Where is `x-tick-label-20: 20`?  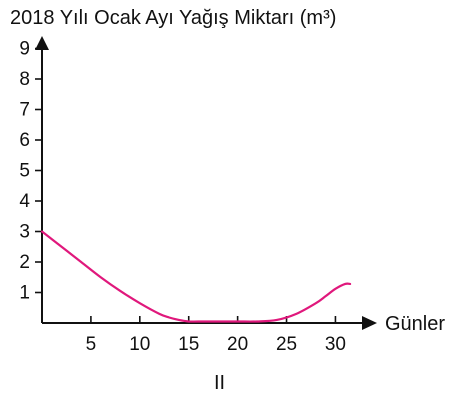
x-tick-label-20: 20 is located at coordinates (237, 344).